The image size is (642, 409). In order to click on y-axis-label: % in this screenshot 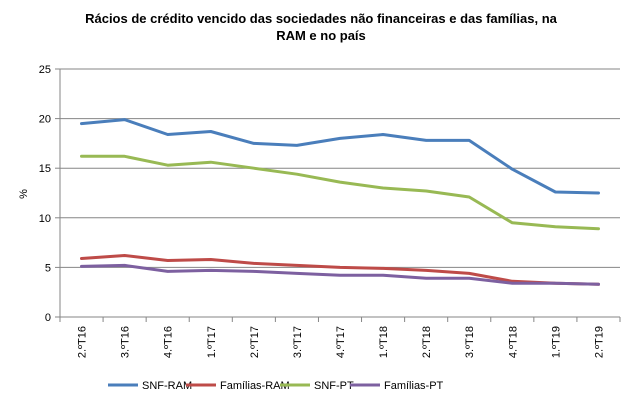, I will do `click(24, 194)`.